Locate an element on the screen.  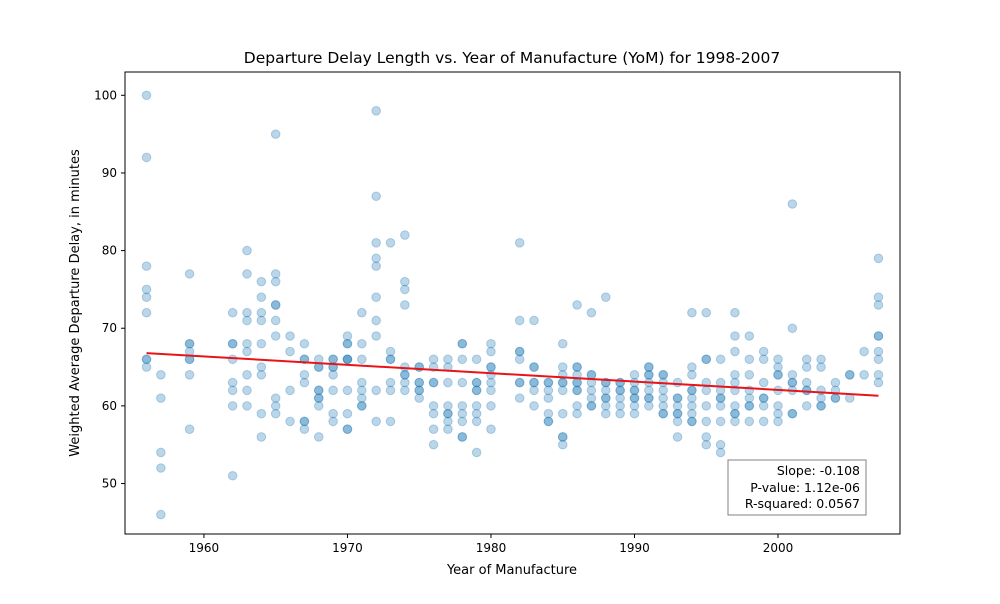
r-squared-text: R-squared: 0.0567 is located at coordinates (802, 503).